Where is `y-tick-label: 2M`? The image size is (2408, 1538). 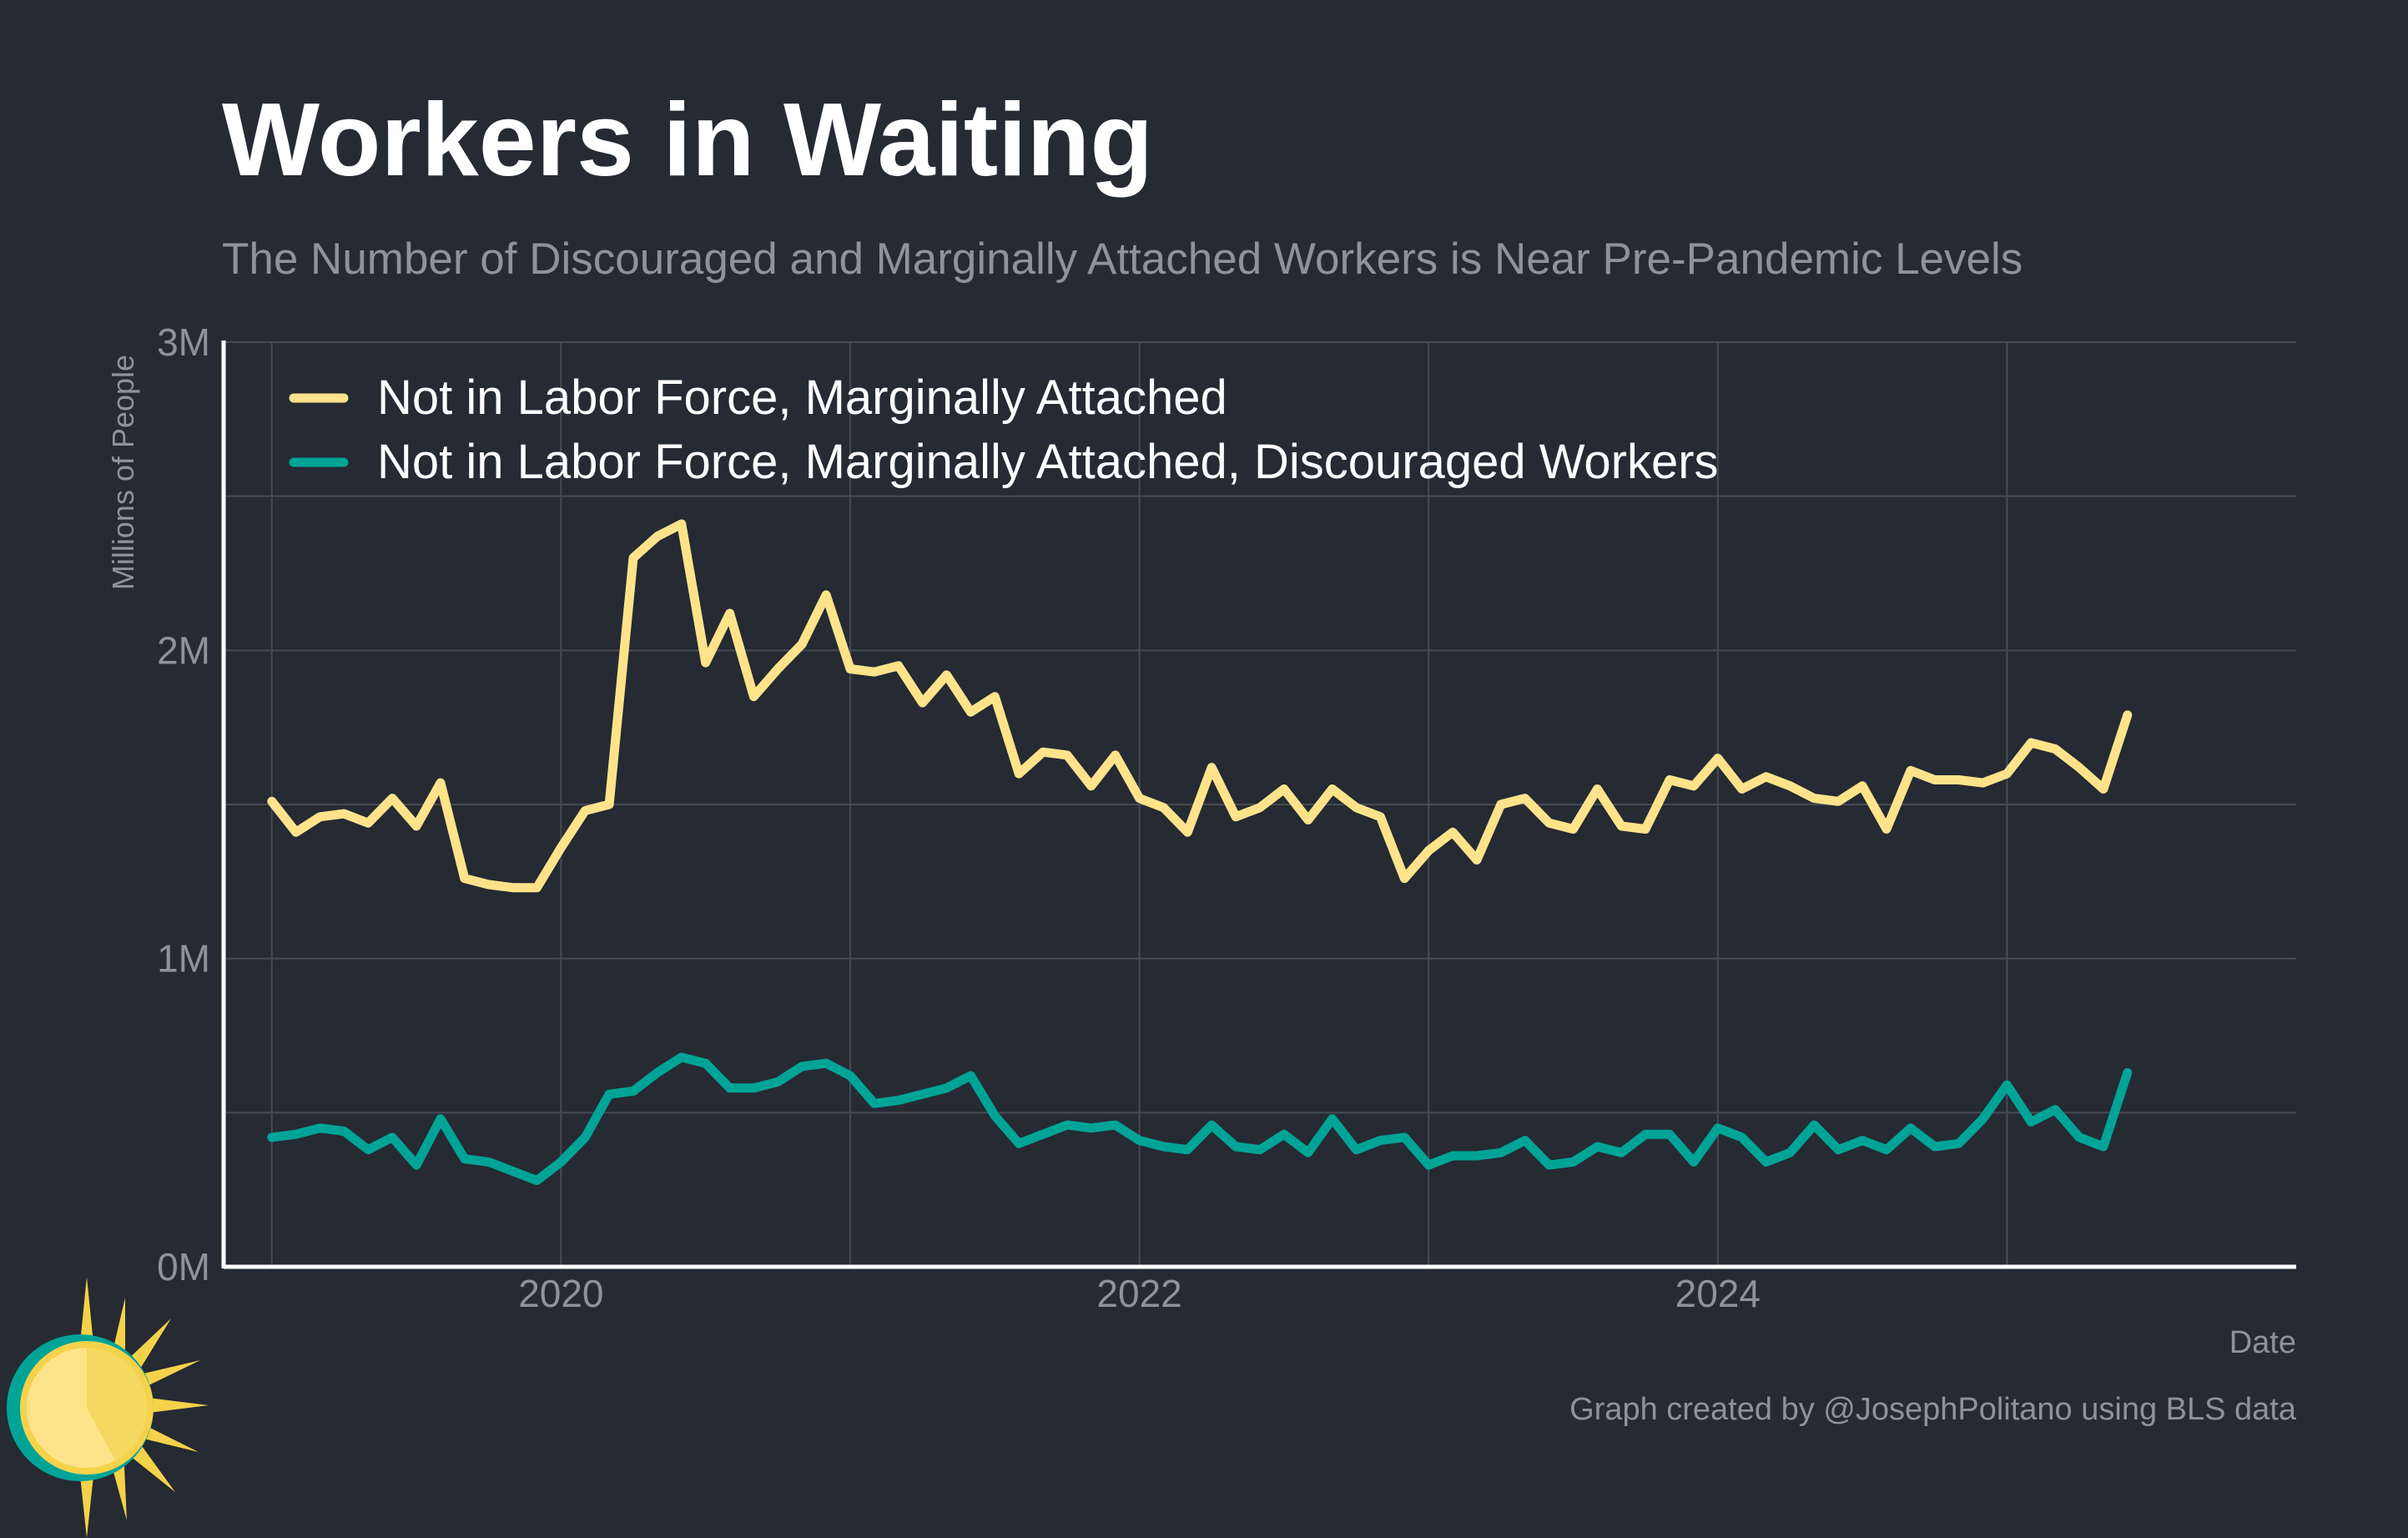 y-tick-label: 2M is located at coordinates (183, 650).